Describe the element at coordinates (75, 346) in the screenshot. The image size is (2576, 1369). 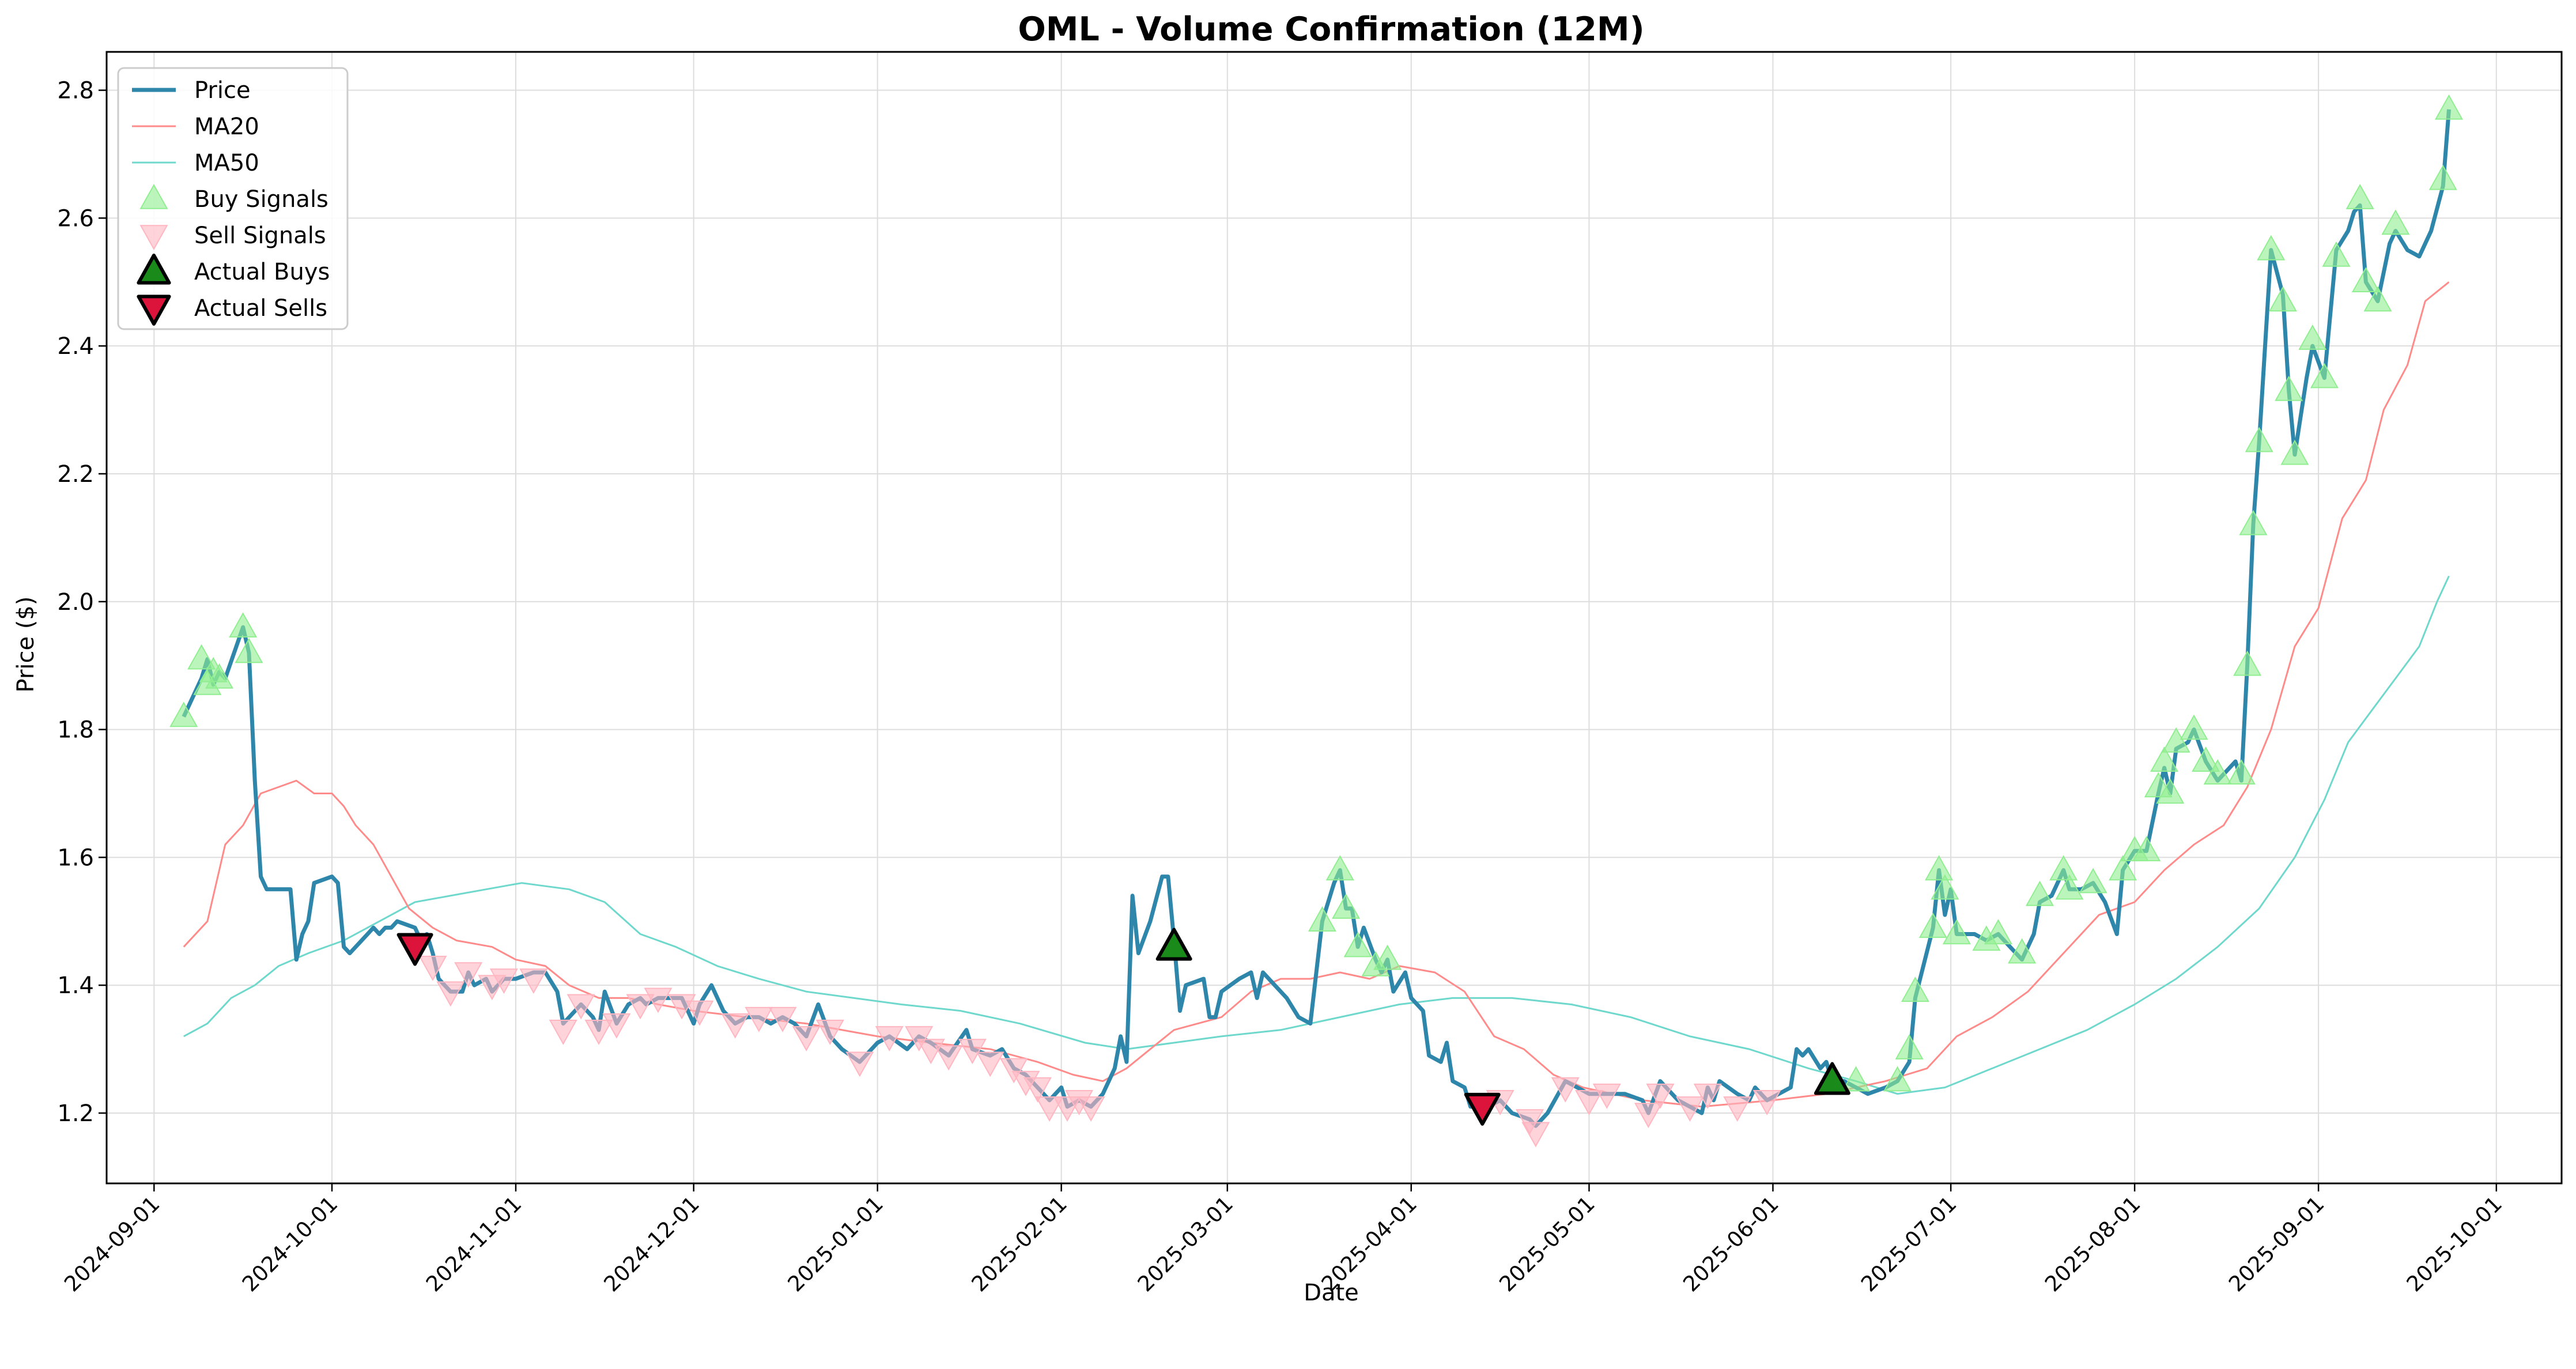
I see `y-tick-label: 2.4` at that location.